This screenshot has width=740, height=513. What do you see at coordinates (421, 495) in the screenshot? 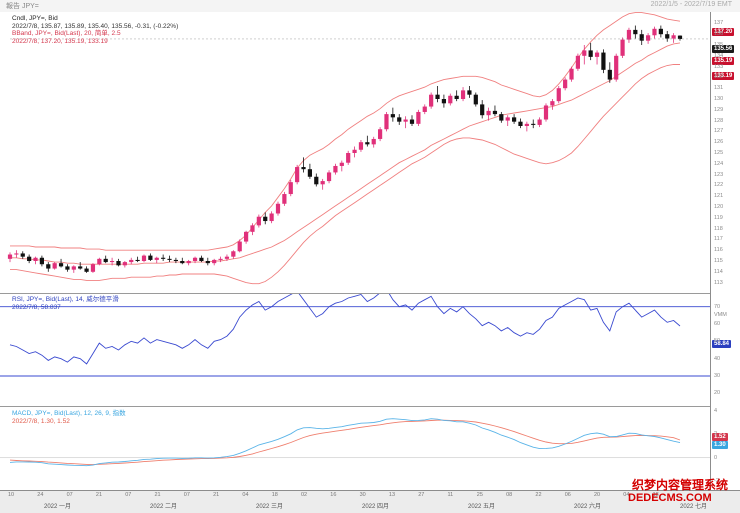
I see `time-axis-day: 27` at bounding box center [421, 495].